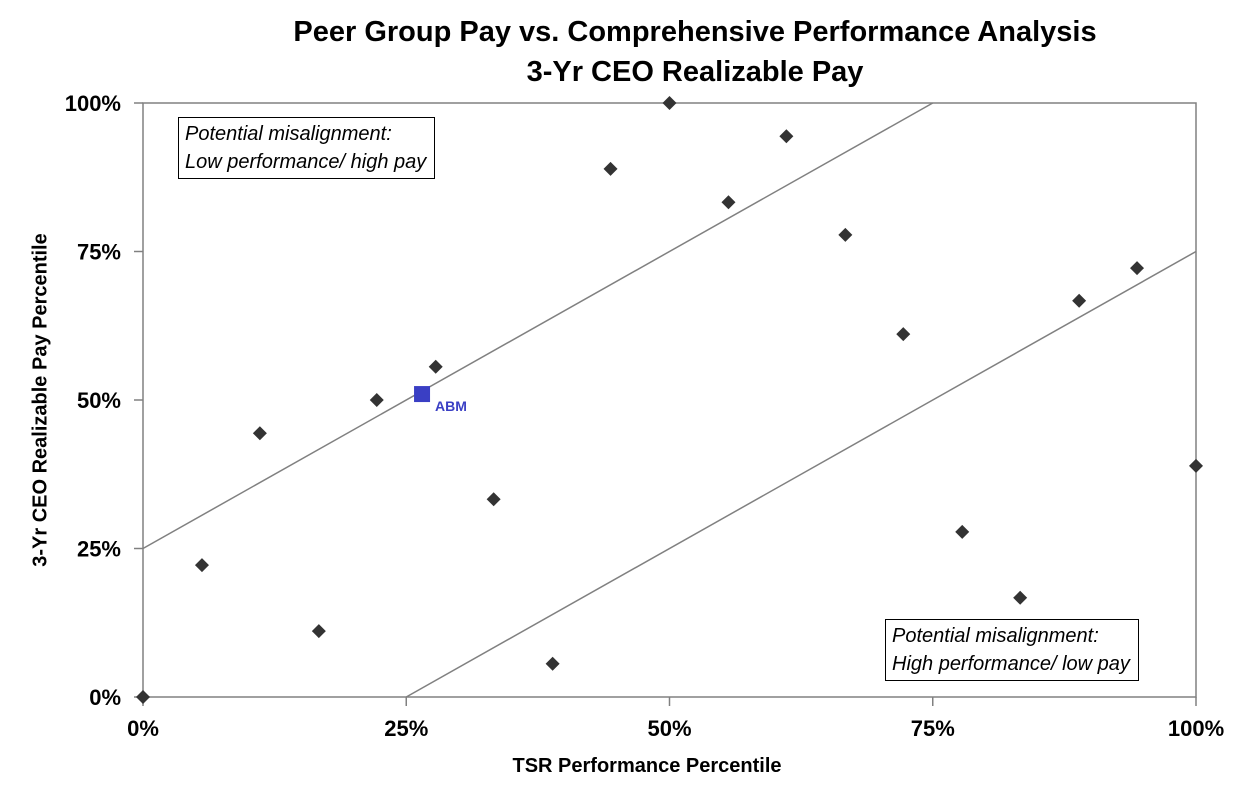 Image resolution: width=1245 pixels, height=794 pixels. I want to click on y-tick-label: 75%, so click(99, 252).